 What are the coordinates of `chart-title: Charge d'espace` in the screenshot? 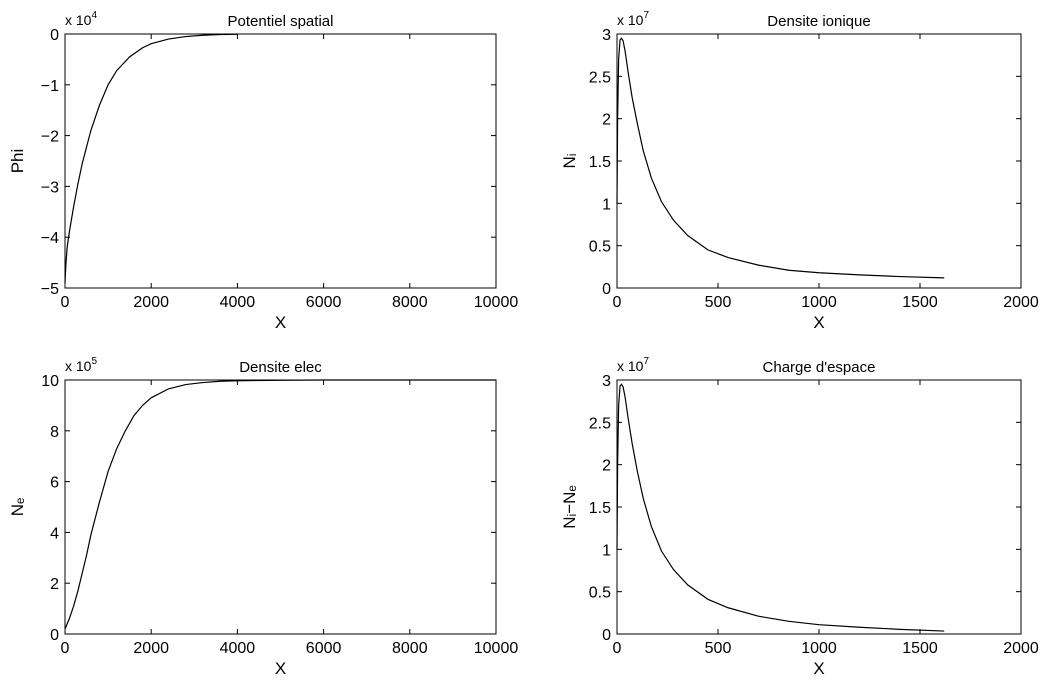 It's located at (819, 367).